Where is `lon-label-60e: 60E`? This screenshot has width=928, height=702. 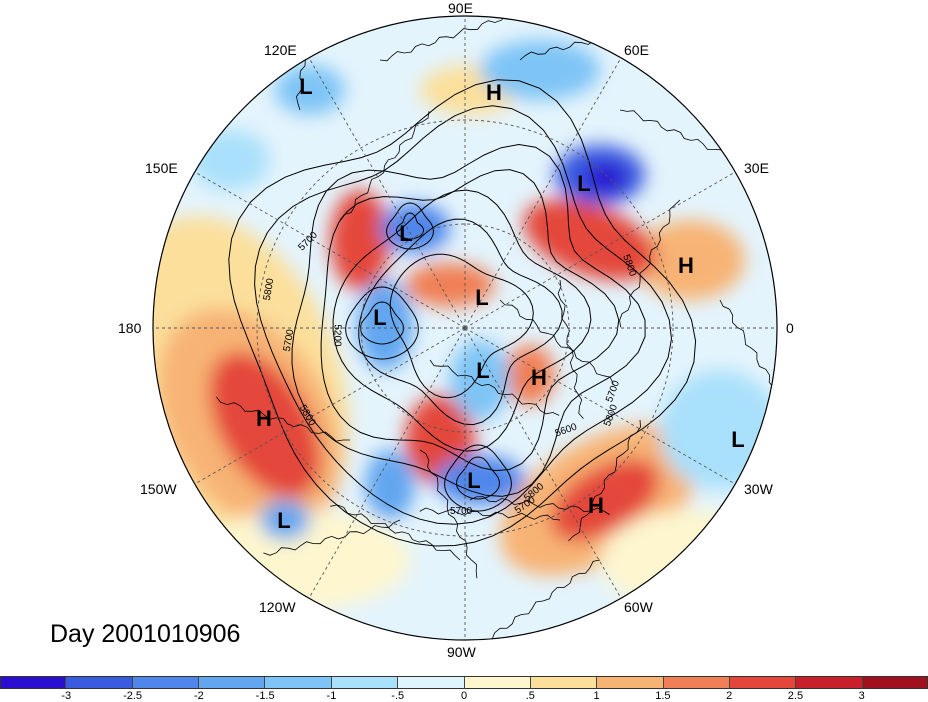
lon-label-60e: 60E is located at coordinates (636, 50).